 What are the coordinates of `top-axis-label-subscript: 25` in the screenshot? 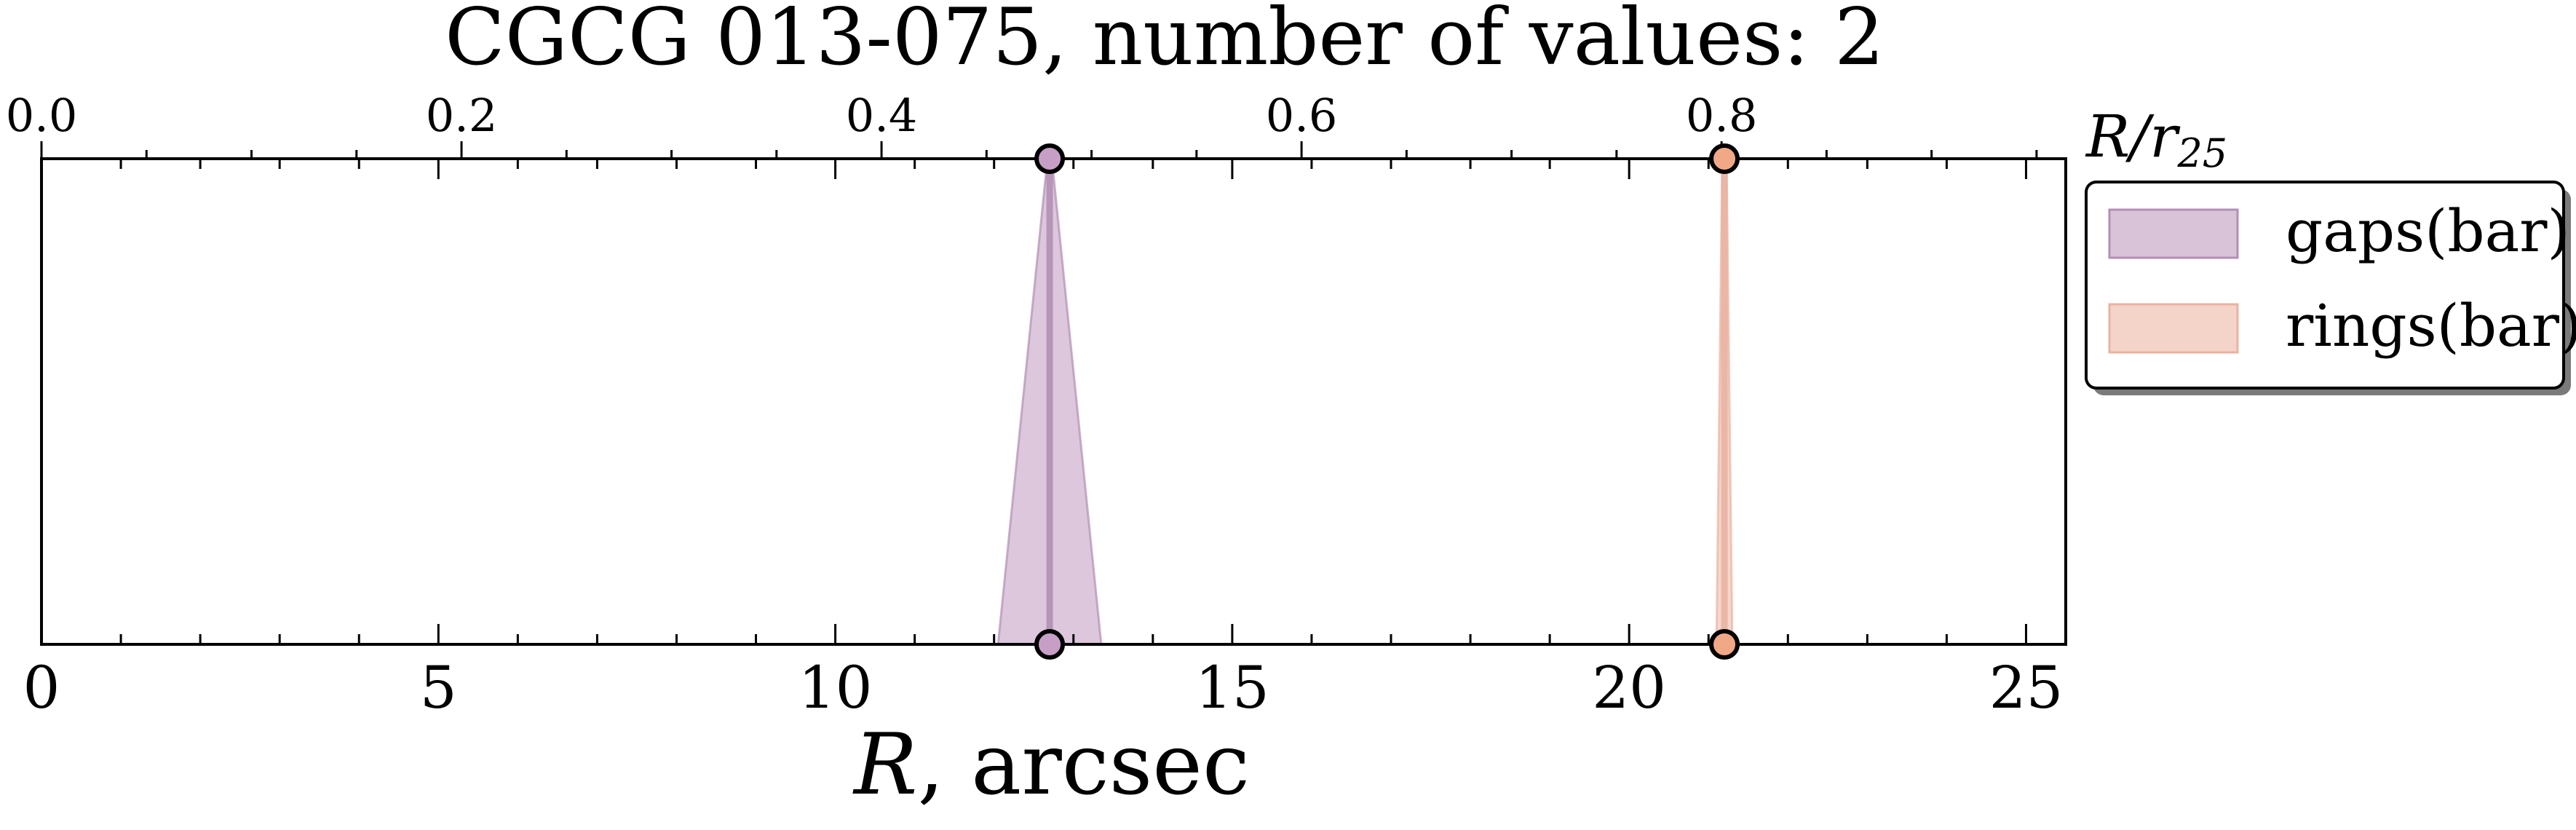 It's located at (2201, 153).